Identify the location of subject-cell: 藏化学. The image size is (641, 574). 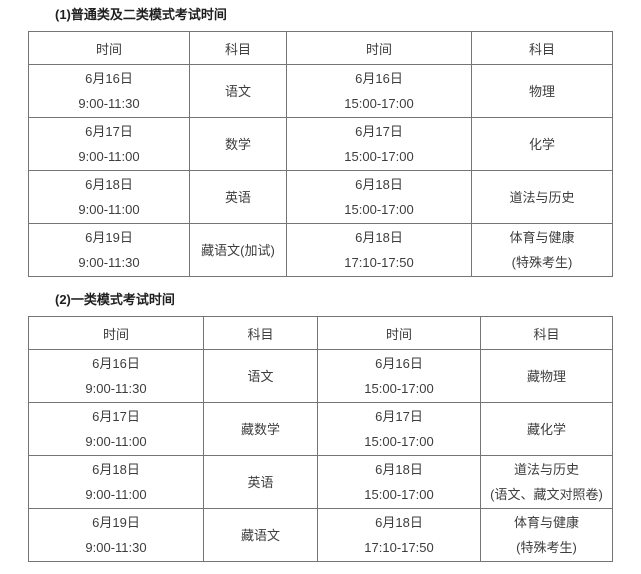
(546, 429).